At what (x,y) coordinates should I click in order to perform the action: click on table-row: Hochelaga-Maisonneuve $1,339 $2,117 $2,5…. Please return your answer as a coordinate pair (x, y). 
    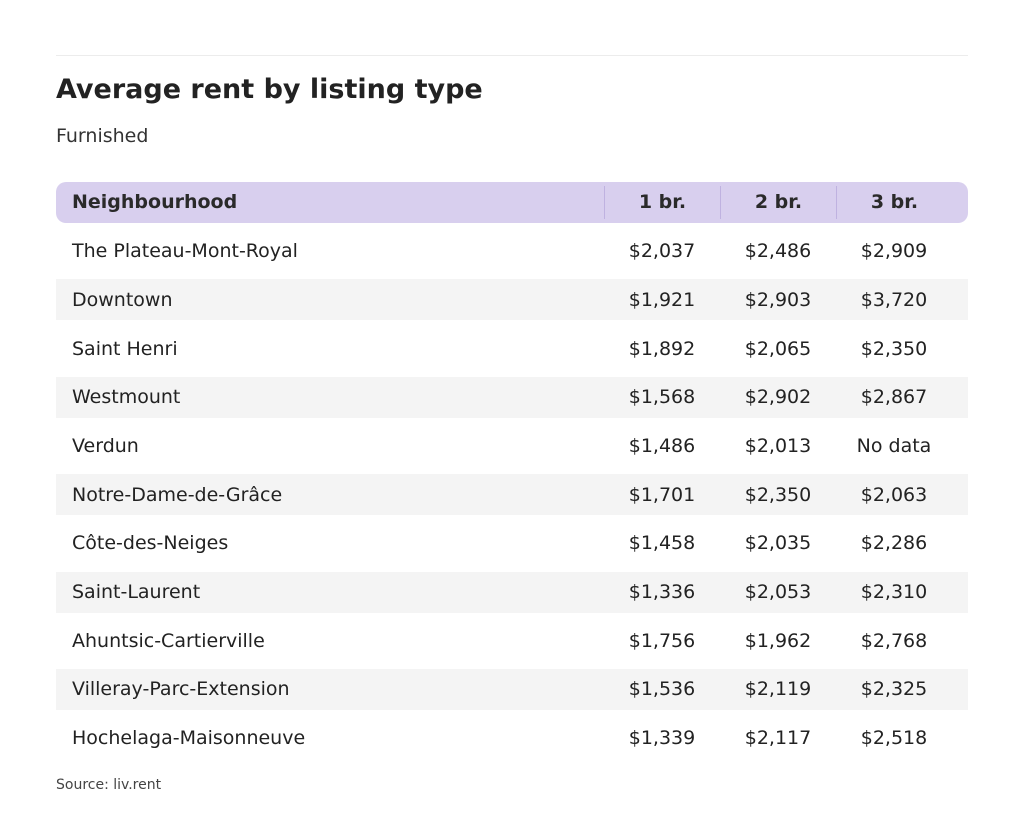
    Looking at the image, I should click on (512, 738).